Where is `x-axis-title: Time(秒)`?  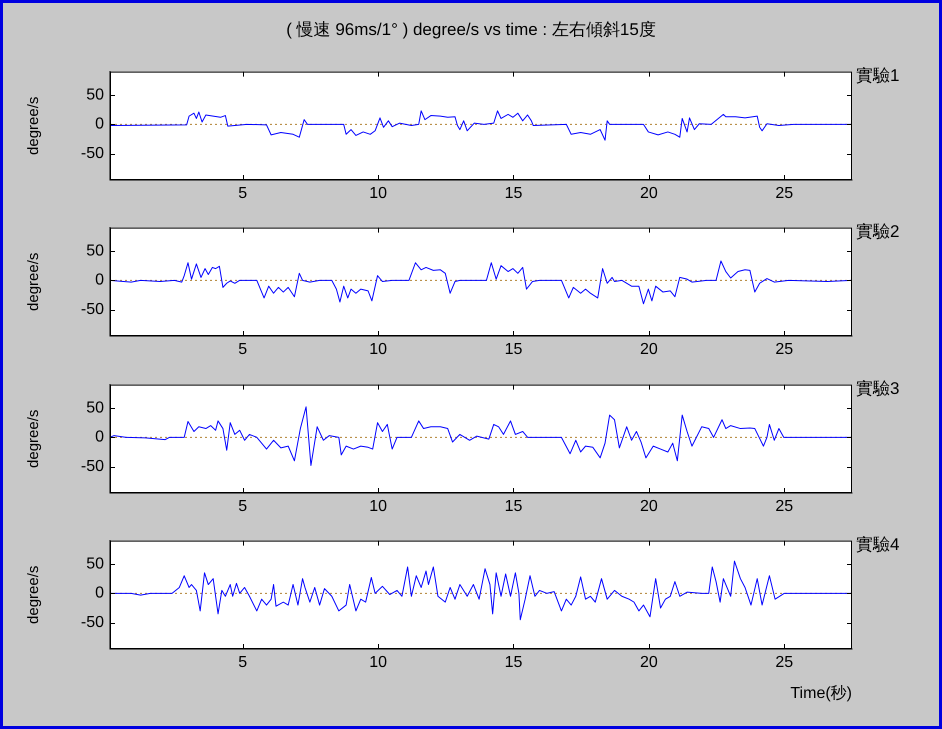
x-axis-title: Time(秒) is located at coordinates (821, 693).